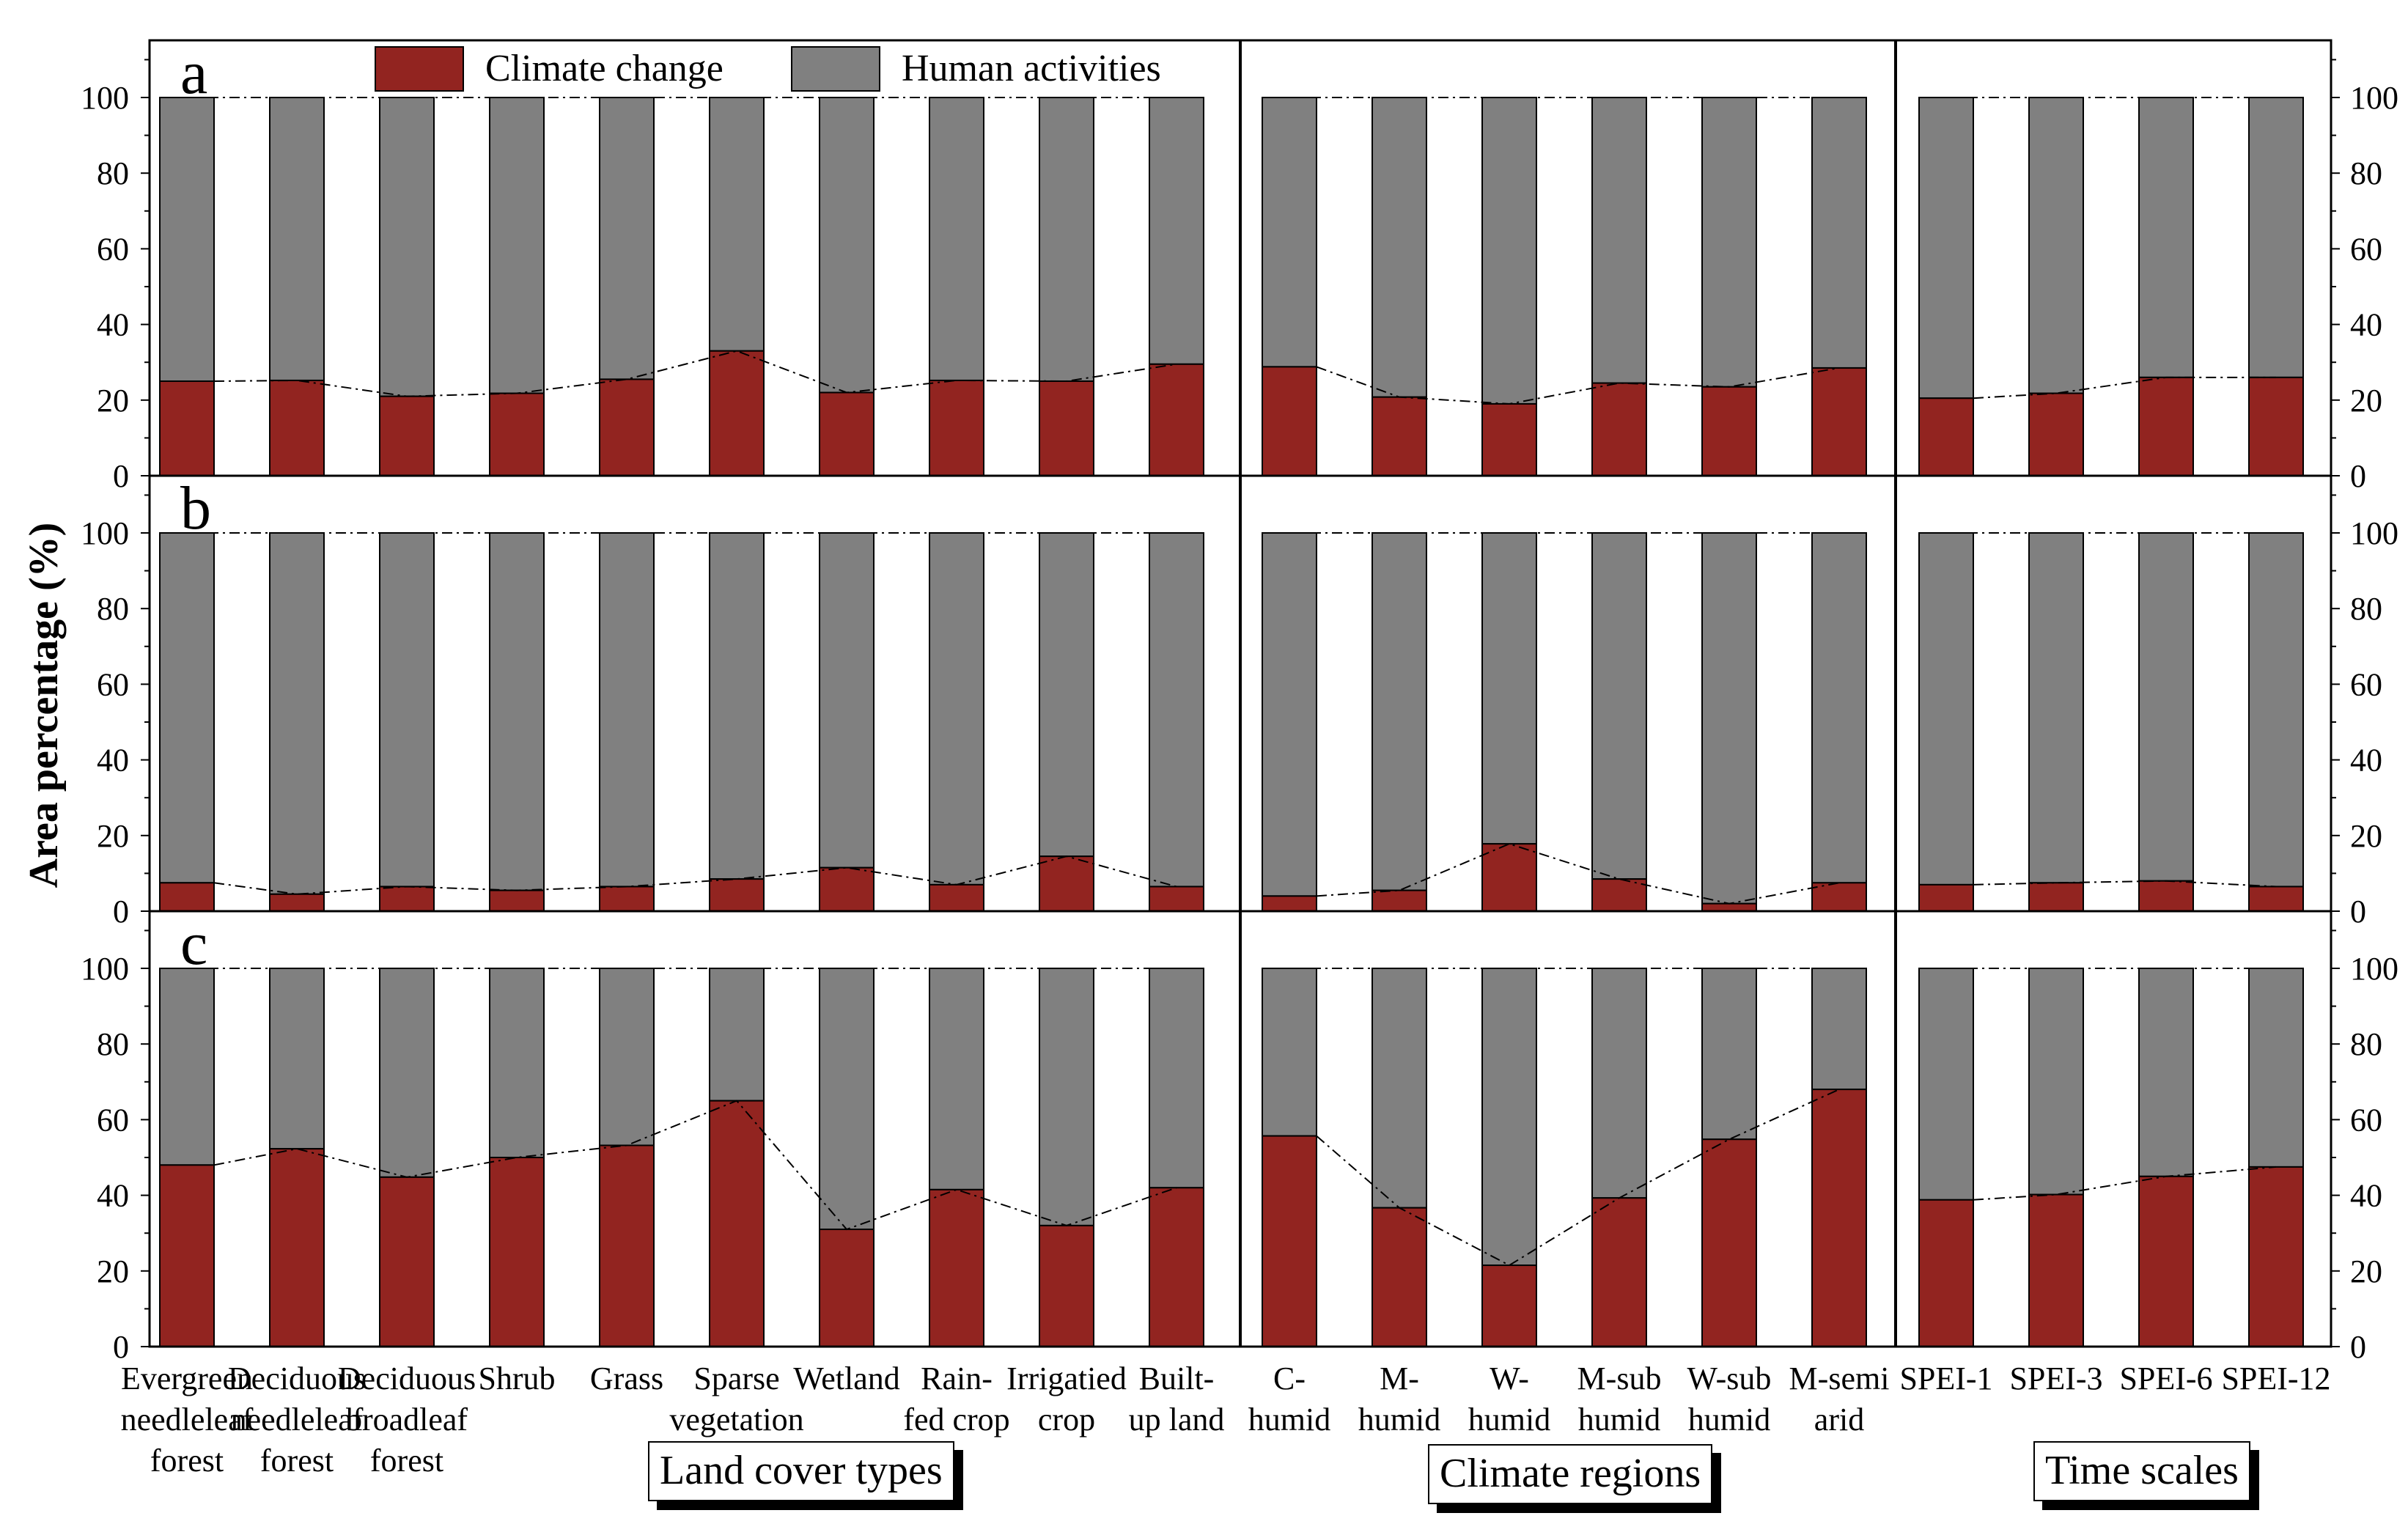 The width and height of the screenshot is (2408, 1535). I want to click on right-y-tick-label: 20, so click(2366, 1271).